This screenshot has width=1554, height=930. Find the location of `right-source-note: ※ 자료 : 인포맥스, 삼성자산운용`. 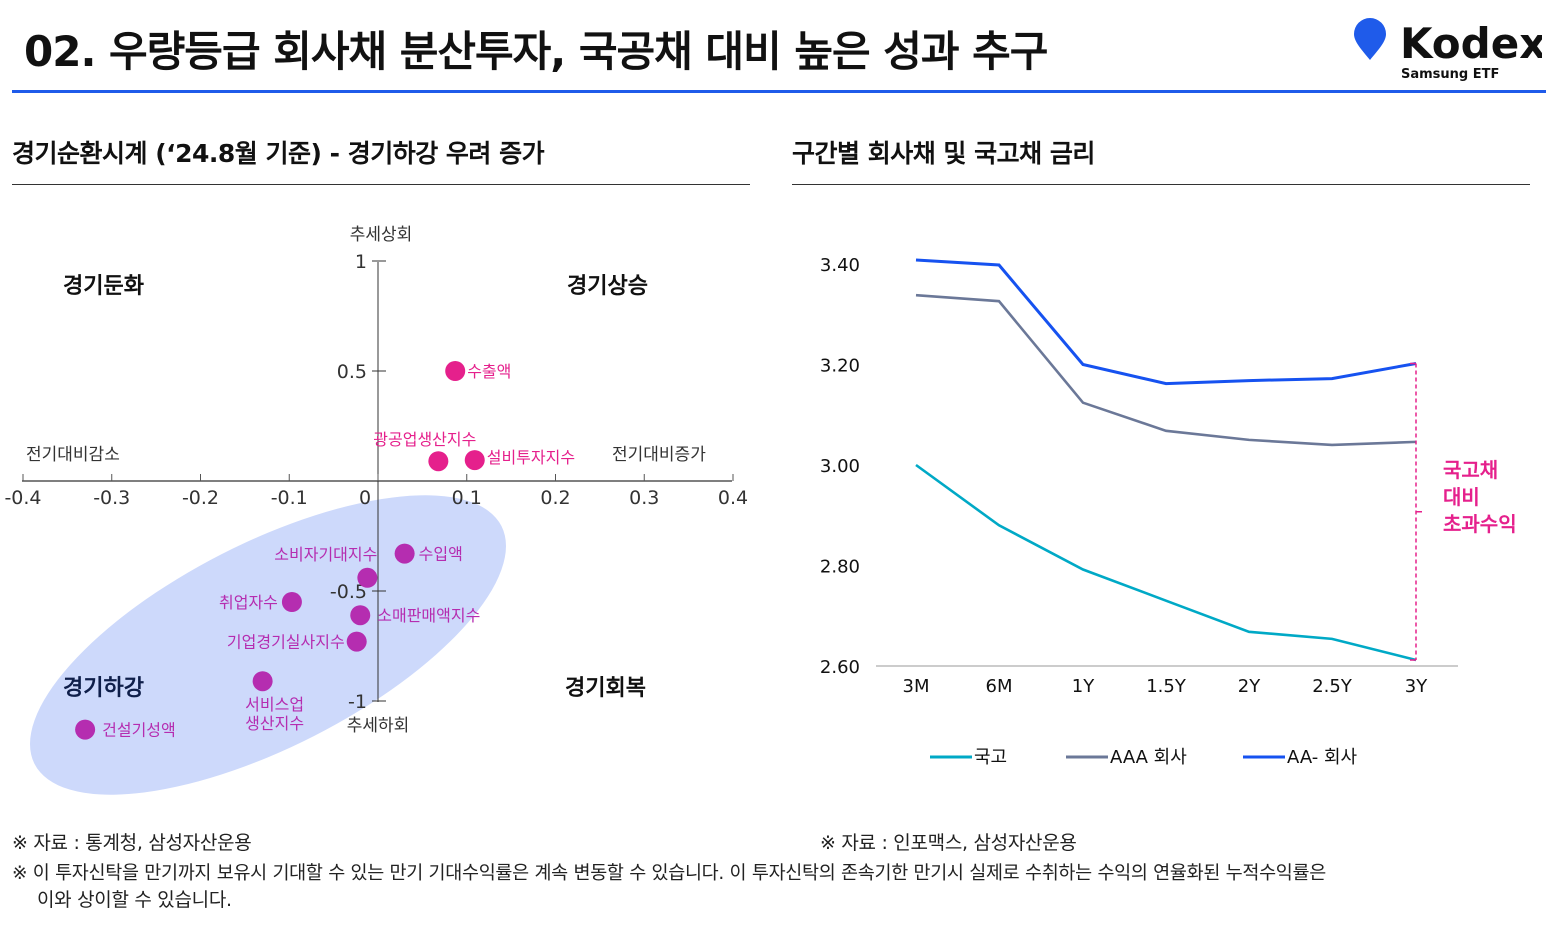

right-source-note: ※ 자료 : 인포맥스, 삼성자산운용 is located at coordinates (948, 843).